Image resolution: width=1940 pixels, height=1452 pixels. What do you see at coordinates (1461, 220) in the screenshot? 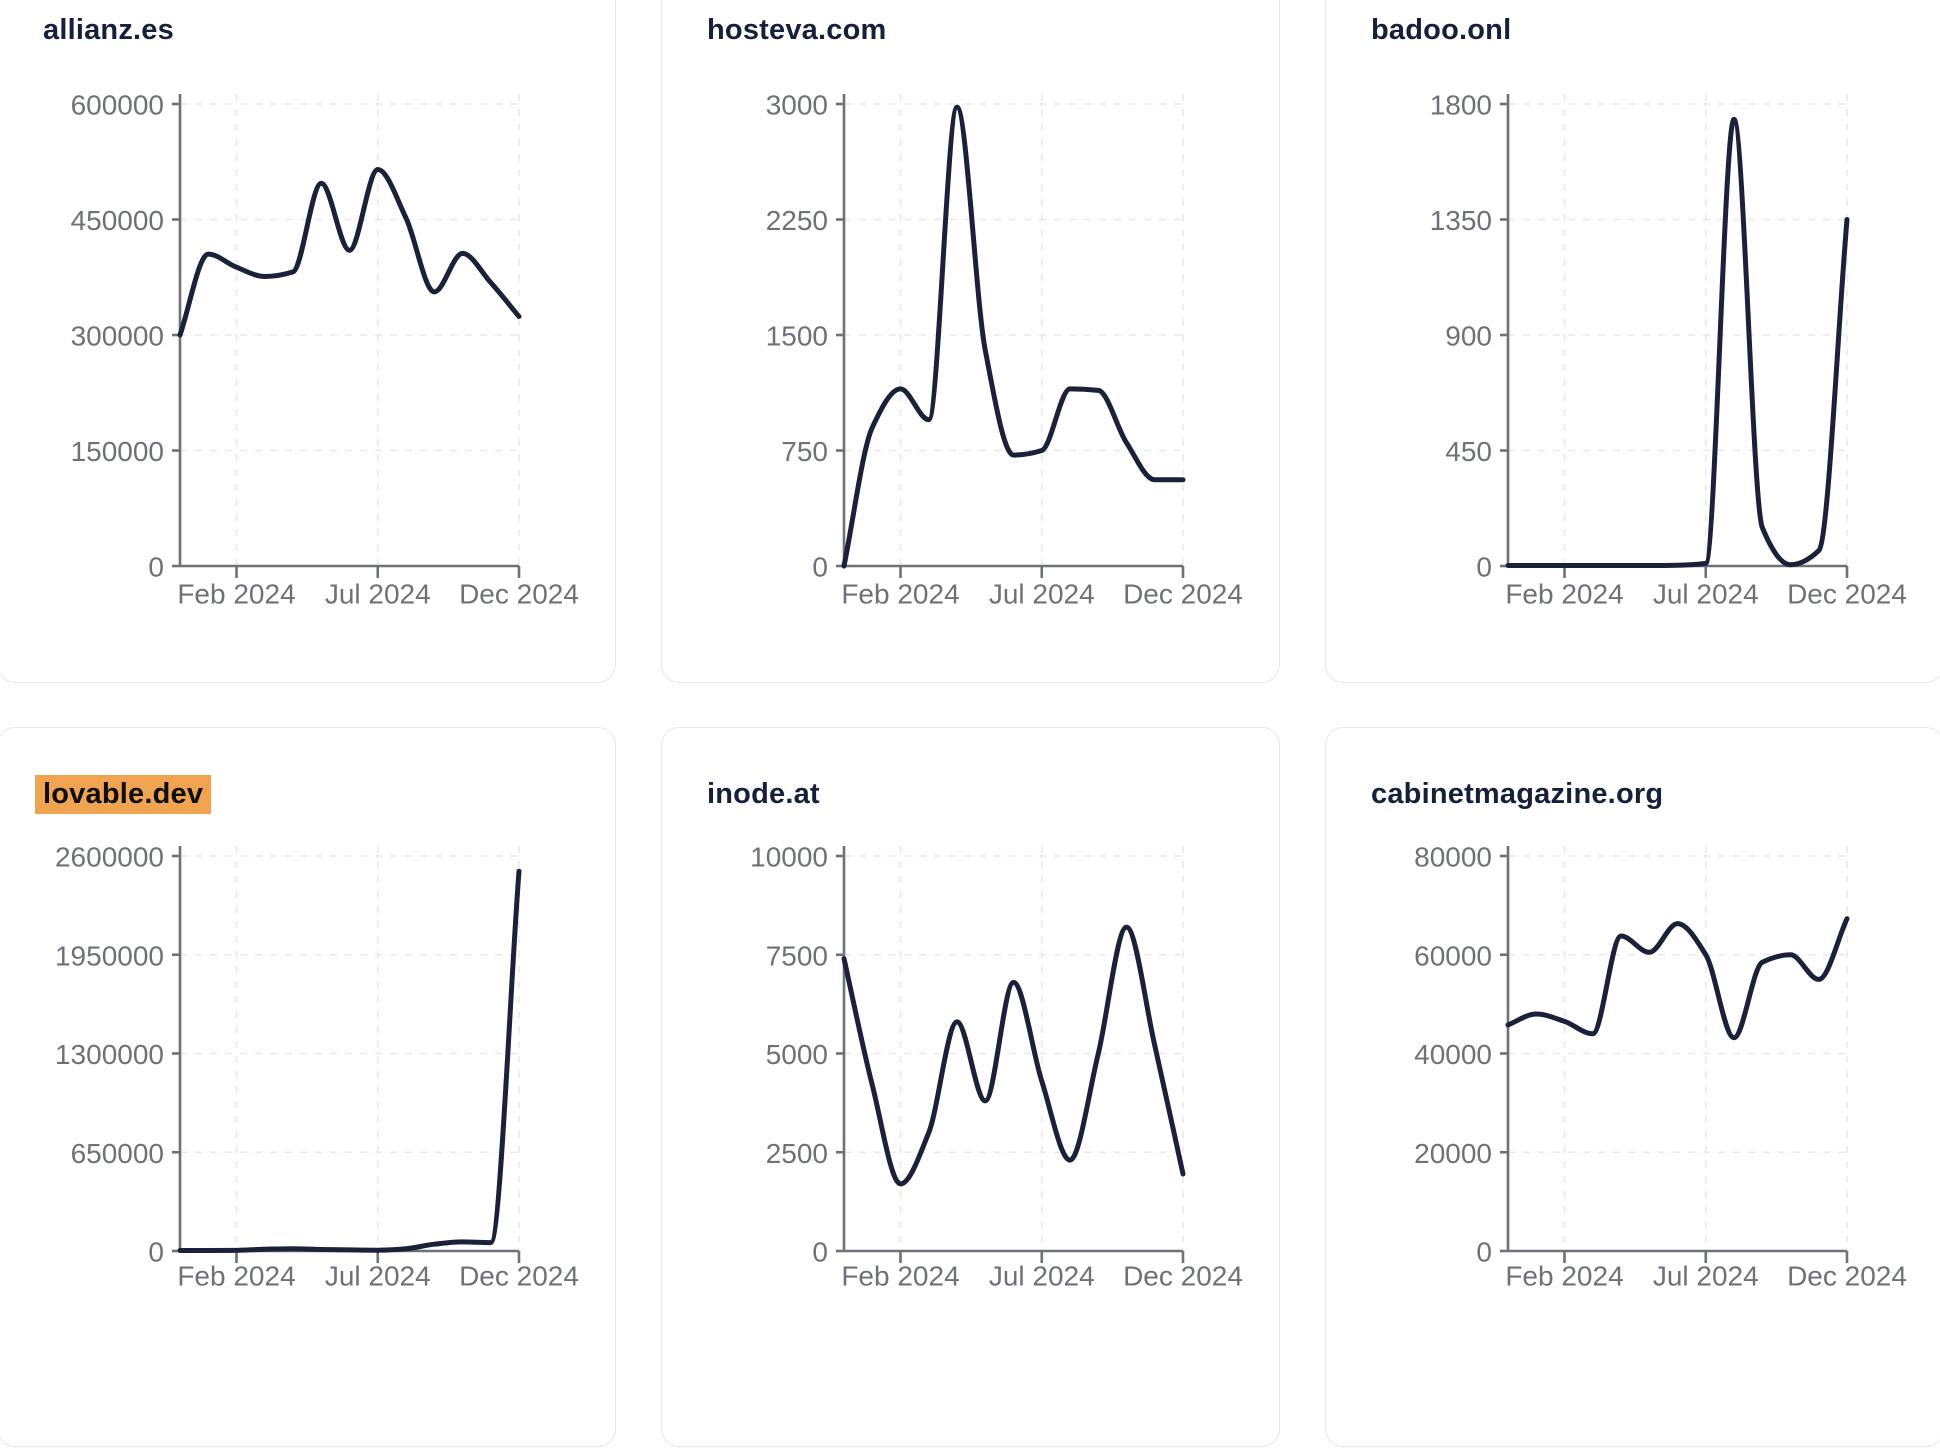
I see `y-tick-label: 1350` at bounding box center [1461, 220].